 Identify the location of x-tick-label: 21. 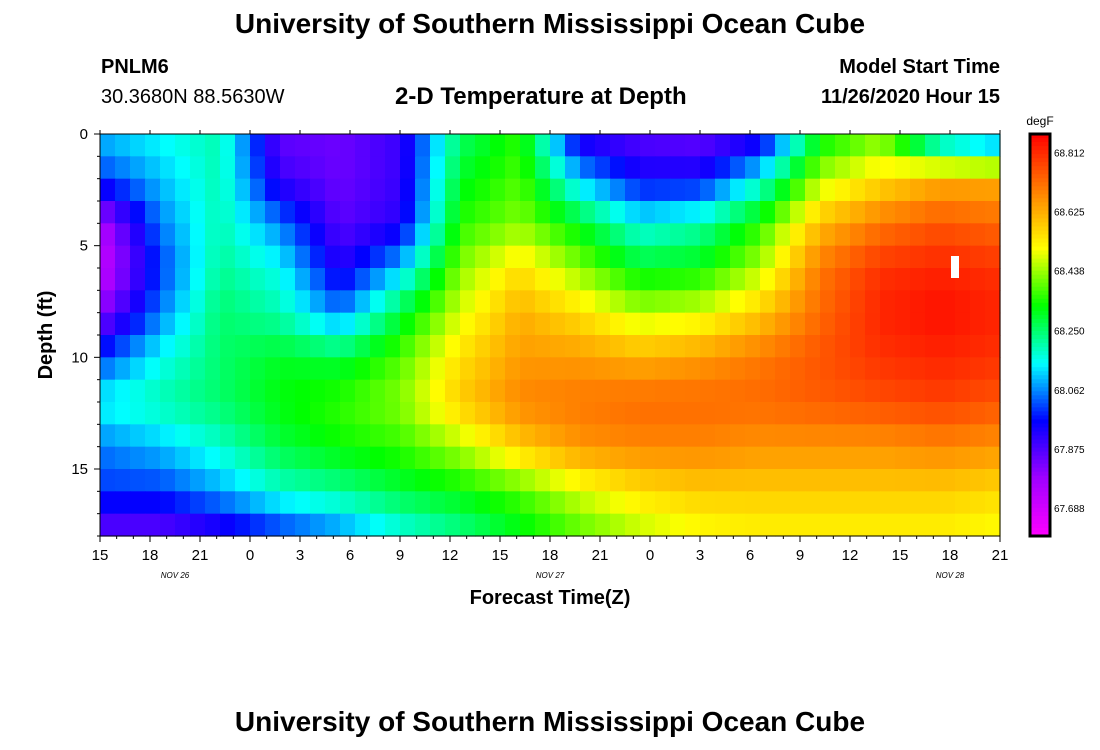
(1000, 555).